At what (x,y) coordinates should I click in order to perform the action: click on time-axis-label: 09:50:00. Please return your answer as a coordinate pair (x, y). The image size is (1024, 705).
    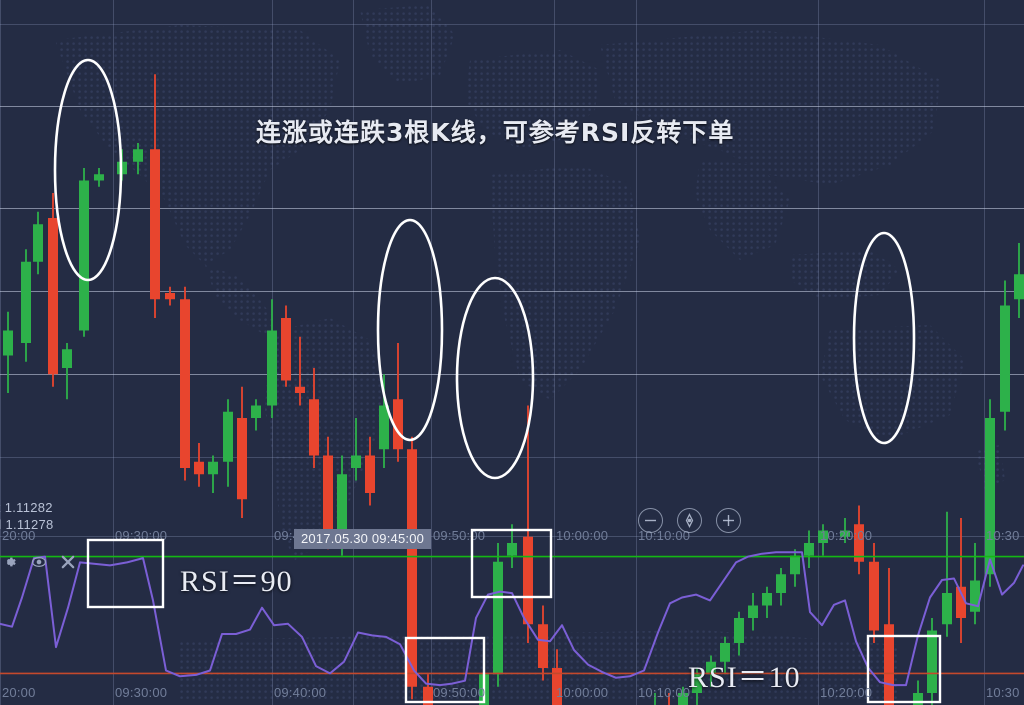
    Looking at the image, I should click on (459, 692).